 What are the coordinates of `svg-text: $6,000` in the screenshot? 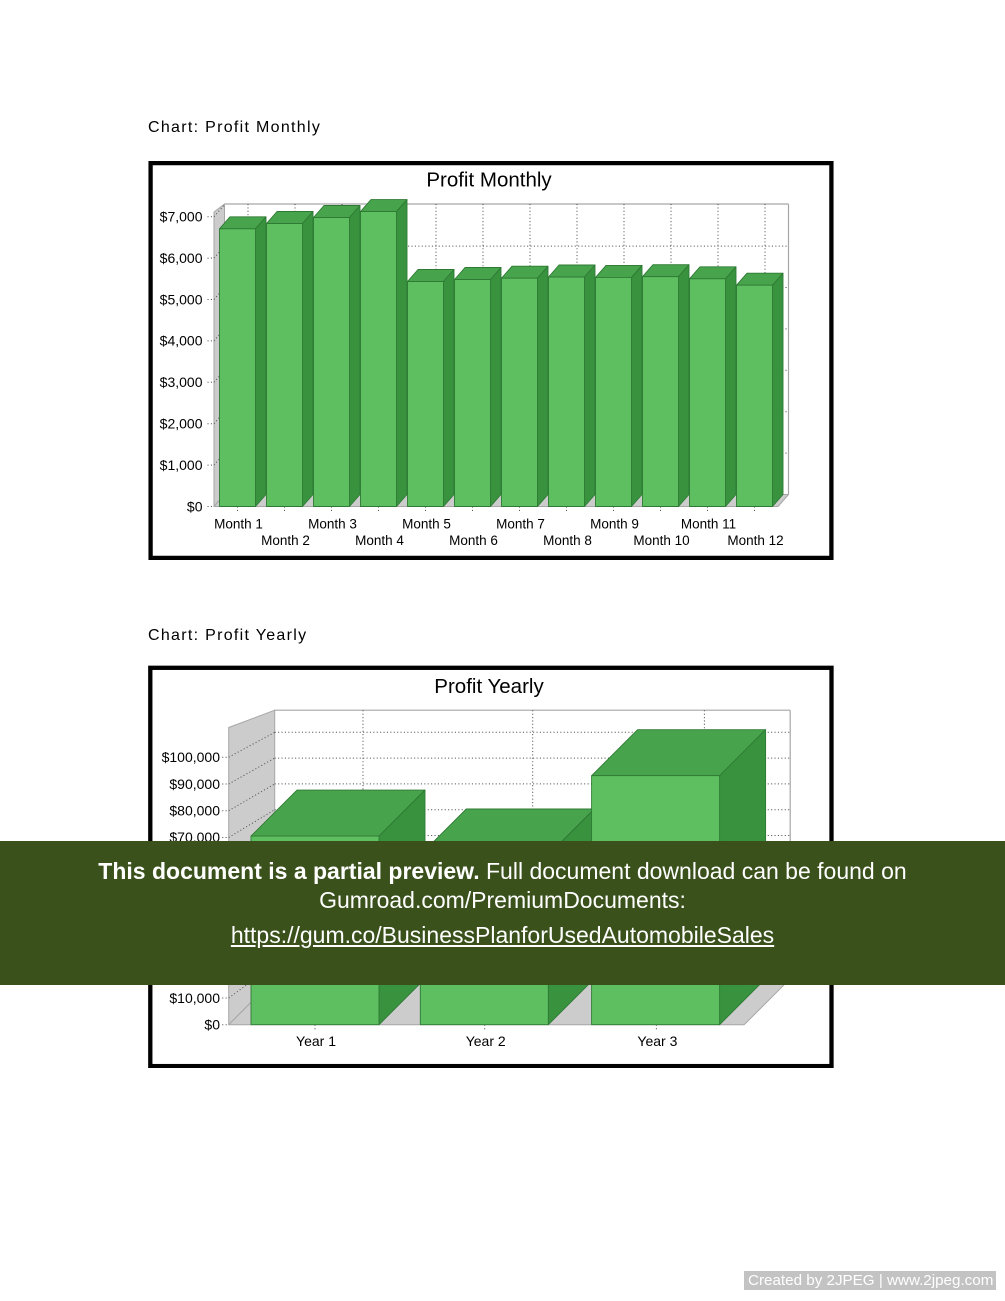 It's located at (181, 258).